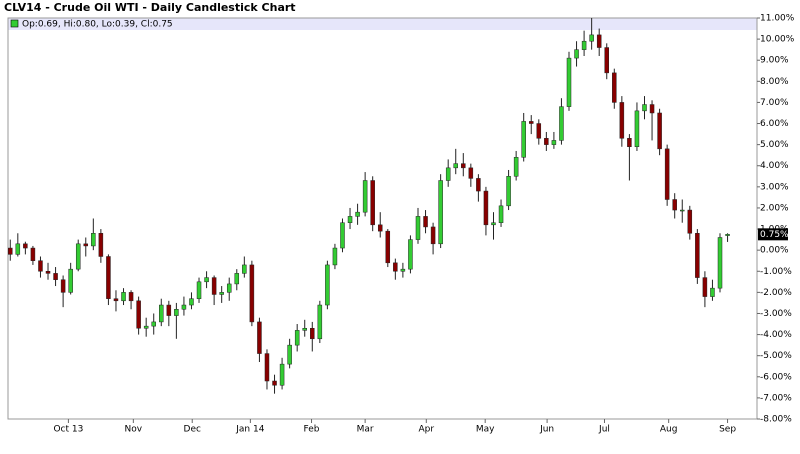 The width and height of the screenshot is (800, 454). I want to click on x-tick-label: Jul, so click(604, 430).